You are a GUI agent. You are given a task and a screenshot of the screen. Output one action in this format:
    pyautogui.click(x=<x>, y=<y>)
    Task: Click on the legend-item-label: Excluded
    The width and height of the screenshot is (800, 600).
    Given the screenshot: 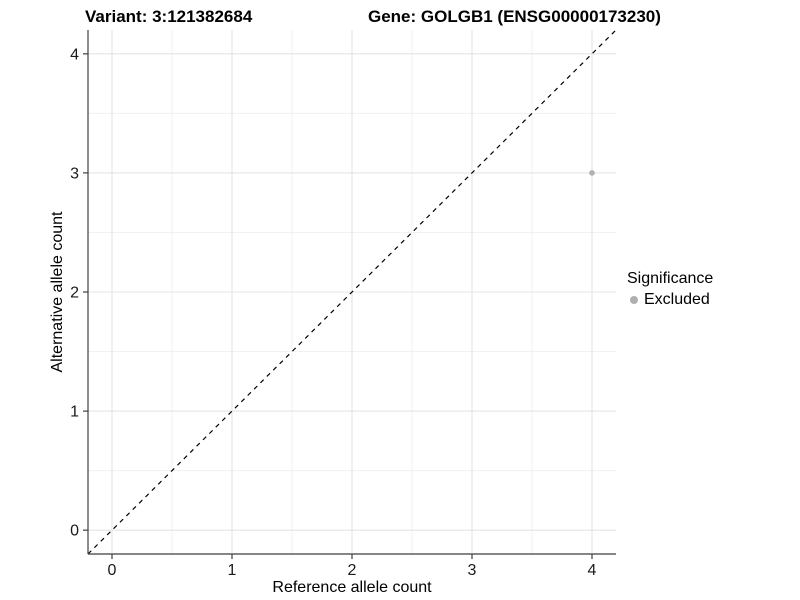 What is the action you would take?
    pyautogui.click(x=677, y=299)
    